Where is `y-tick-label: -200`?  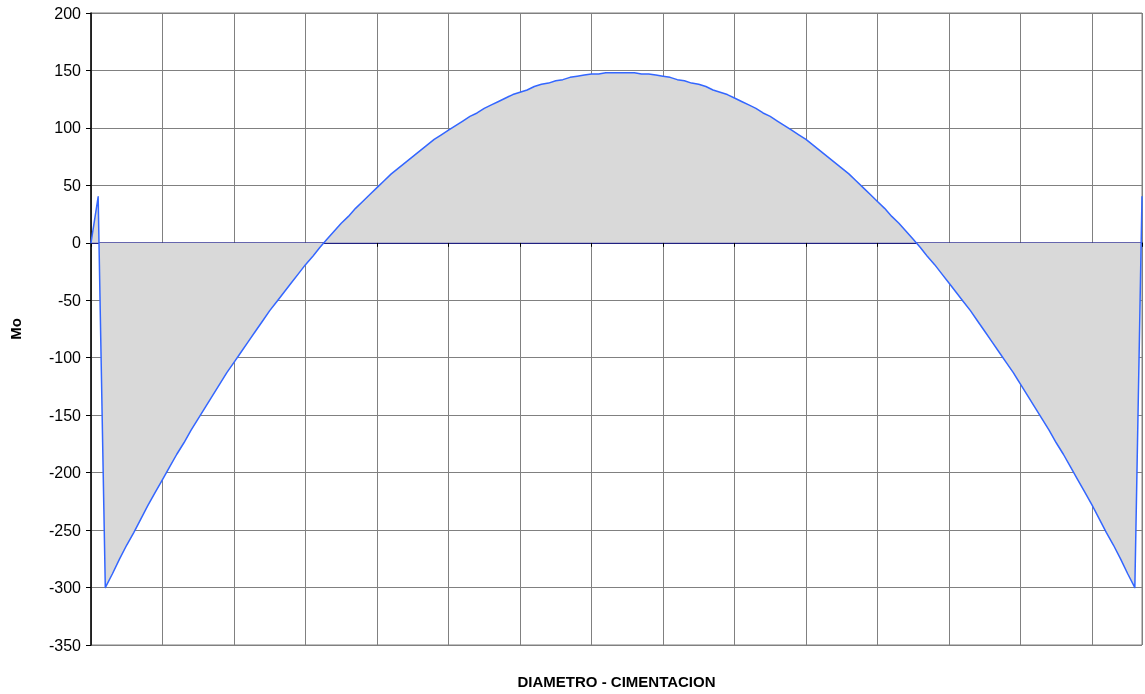
y-tick-label: -200 is located at coordinates (65, 473).